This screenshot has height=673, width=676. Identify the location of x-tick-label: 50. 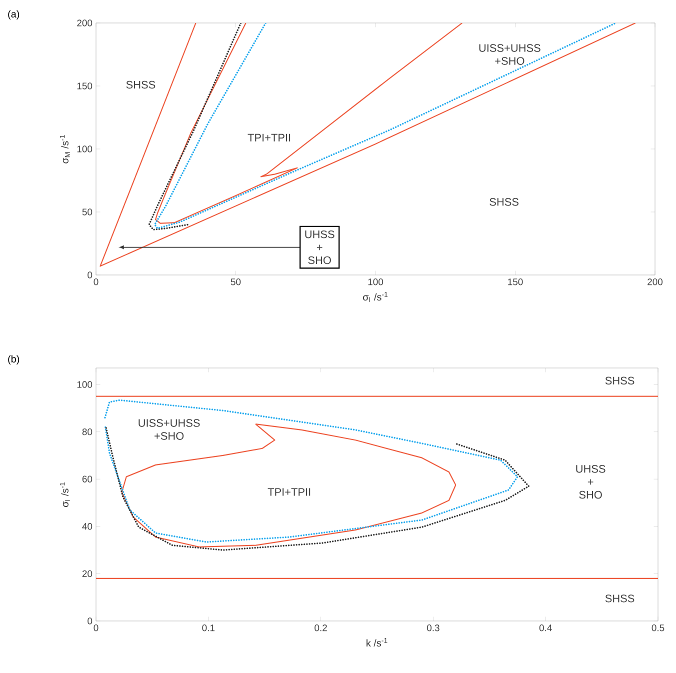
(235, 282).